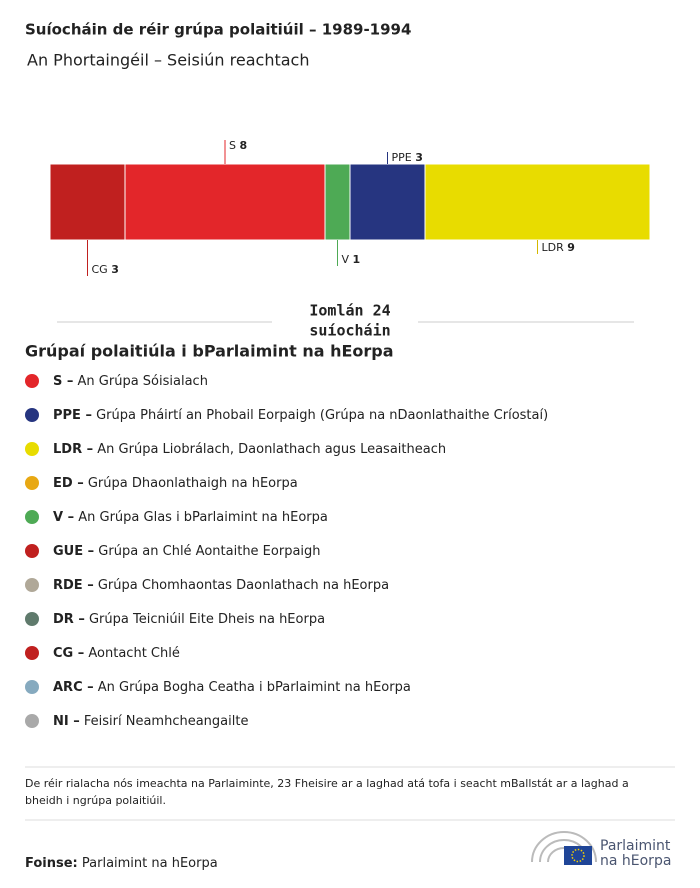 The width and height of the screenshot is (700, 888). Describe the element at coordinates (73, 585) in the screenshot. I see `legend-code: RDE –` at that location.